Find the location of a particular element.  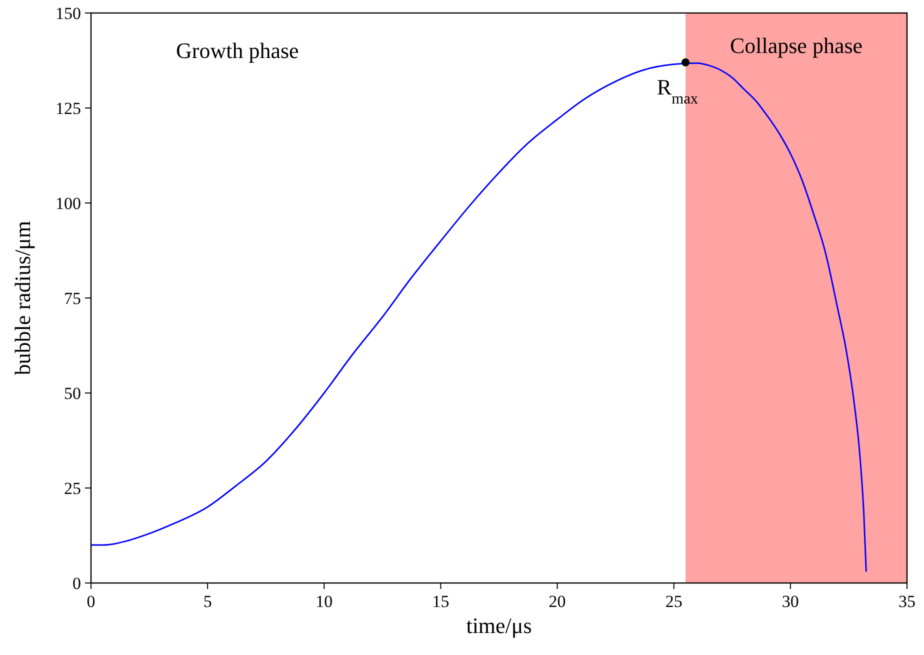

x-tick-label: 30 is located at coordinates (790, 601).